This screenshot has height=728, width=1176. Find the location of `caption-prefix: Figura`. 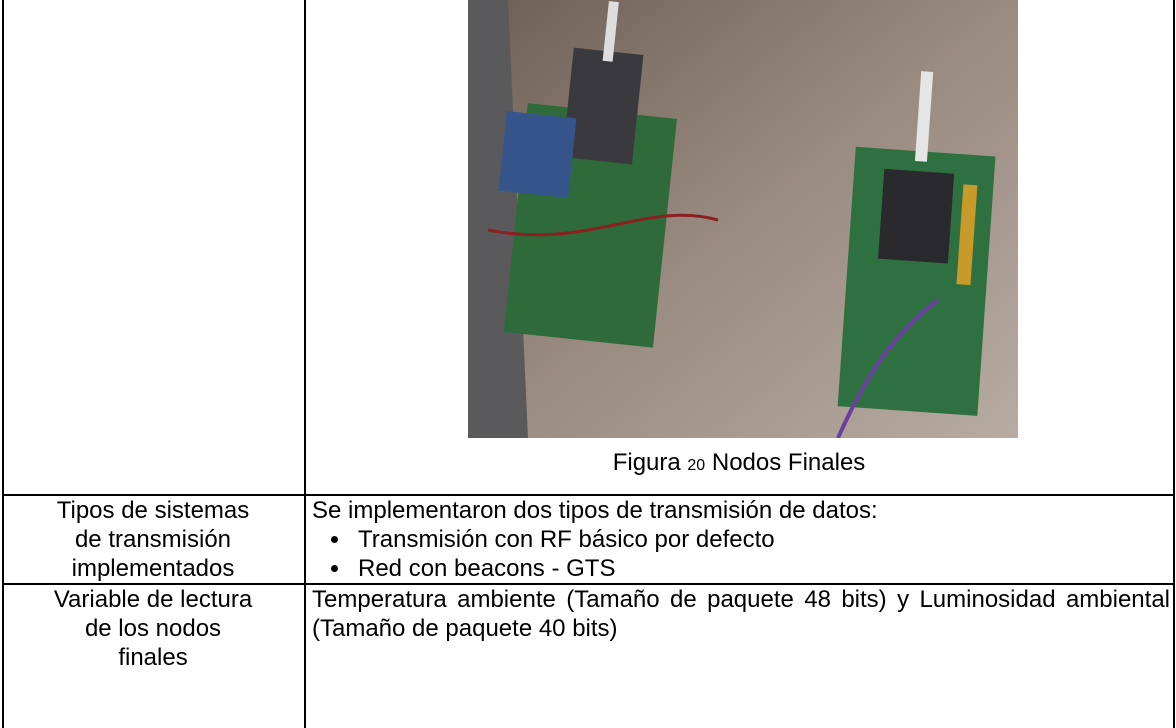

caption-prefix: Figura is located at coordinates (646, 462).